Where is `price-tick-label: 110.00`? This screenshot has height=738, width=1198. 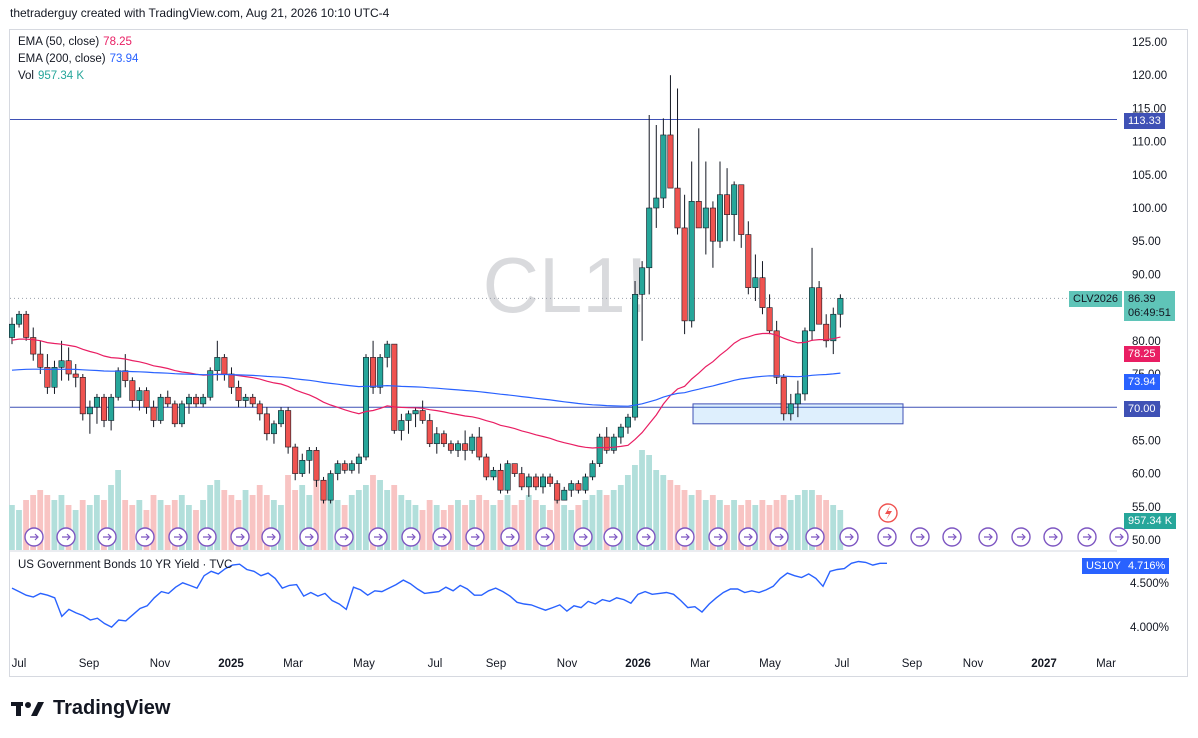 price-tick-label: 110.00 is located at coordinates (1149, 143).